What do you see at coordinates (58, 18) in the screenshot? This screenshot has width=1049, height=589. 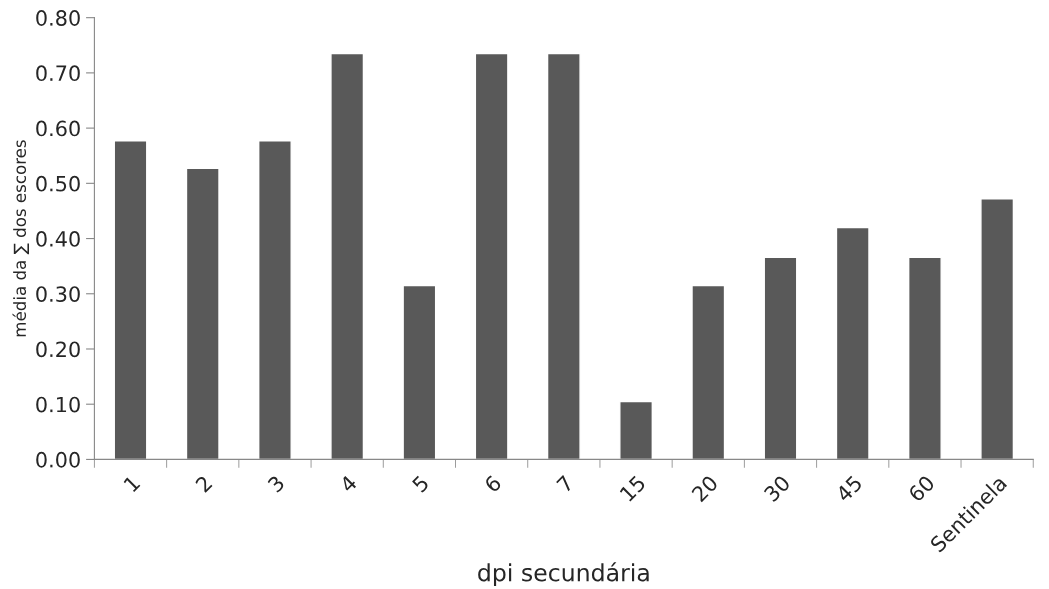 I see `y-tick-label: 0.80` at bounding box center [58, 18].